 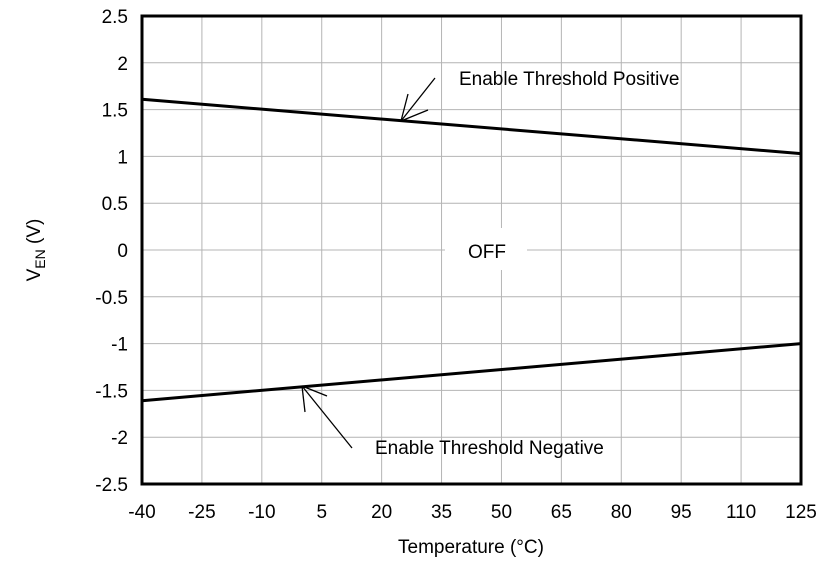 What do you see at coordinates (122, 157) in the screenshot?
I see `y-tick-label: 1` at bounding box center [122, 157].